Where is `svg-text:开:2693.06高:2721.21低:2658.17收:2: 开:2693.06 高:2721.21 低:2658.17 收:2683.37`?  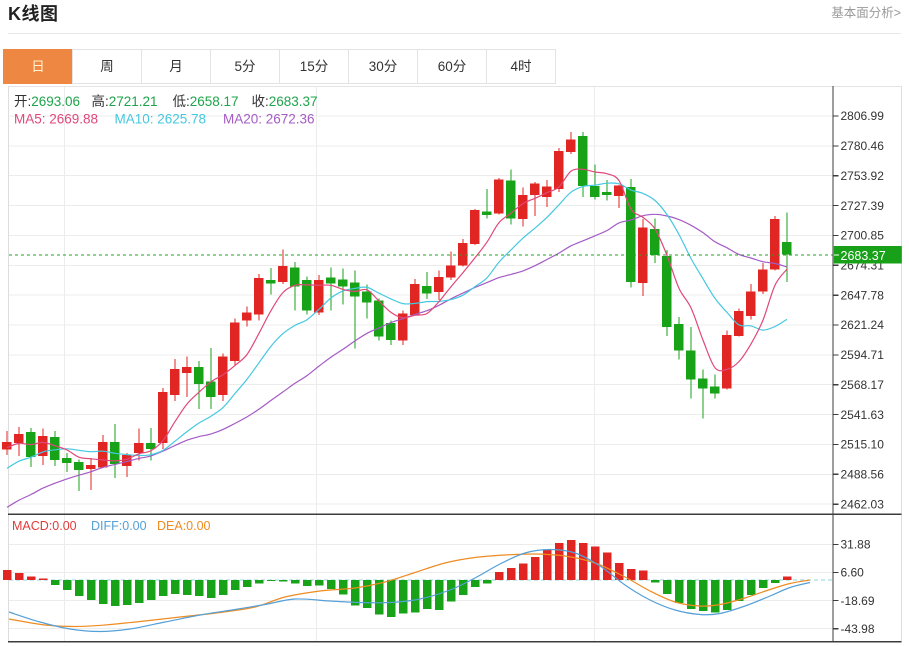
svg-text:开:2693.06高:2721.21低:2658.17收:2: 开:2693.06 高:2721.21 低:2658.17 收:2683.37 is located at coordinates (166, 101).